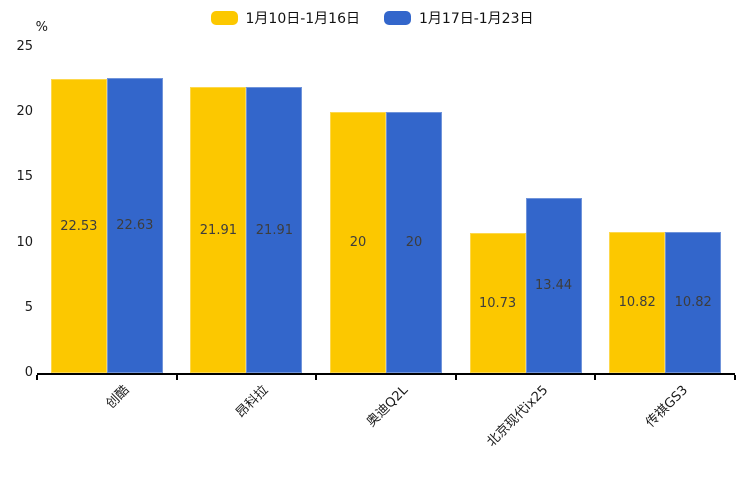 The width and height of the screenshot is (744, 496). I want to click on chart-legend: 1月10日-1月16日 1月17日-1月23日, so click(372, 18).